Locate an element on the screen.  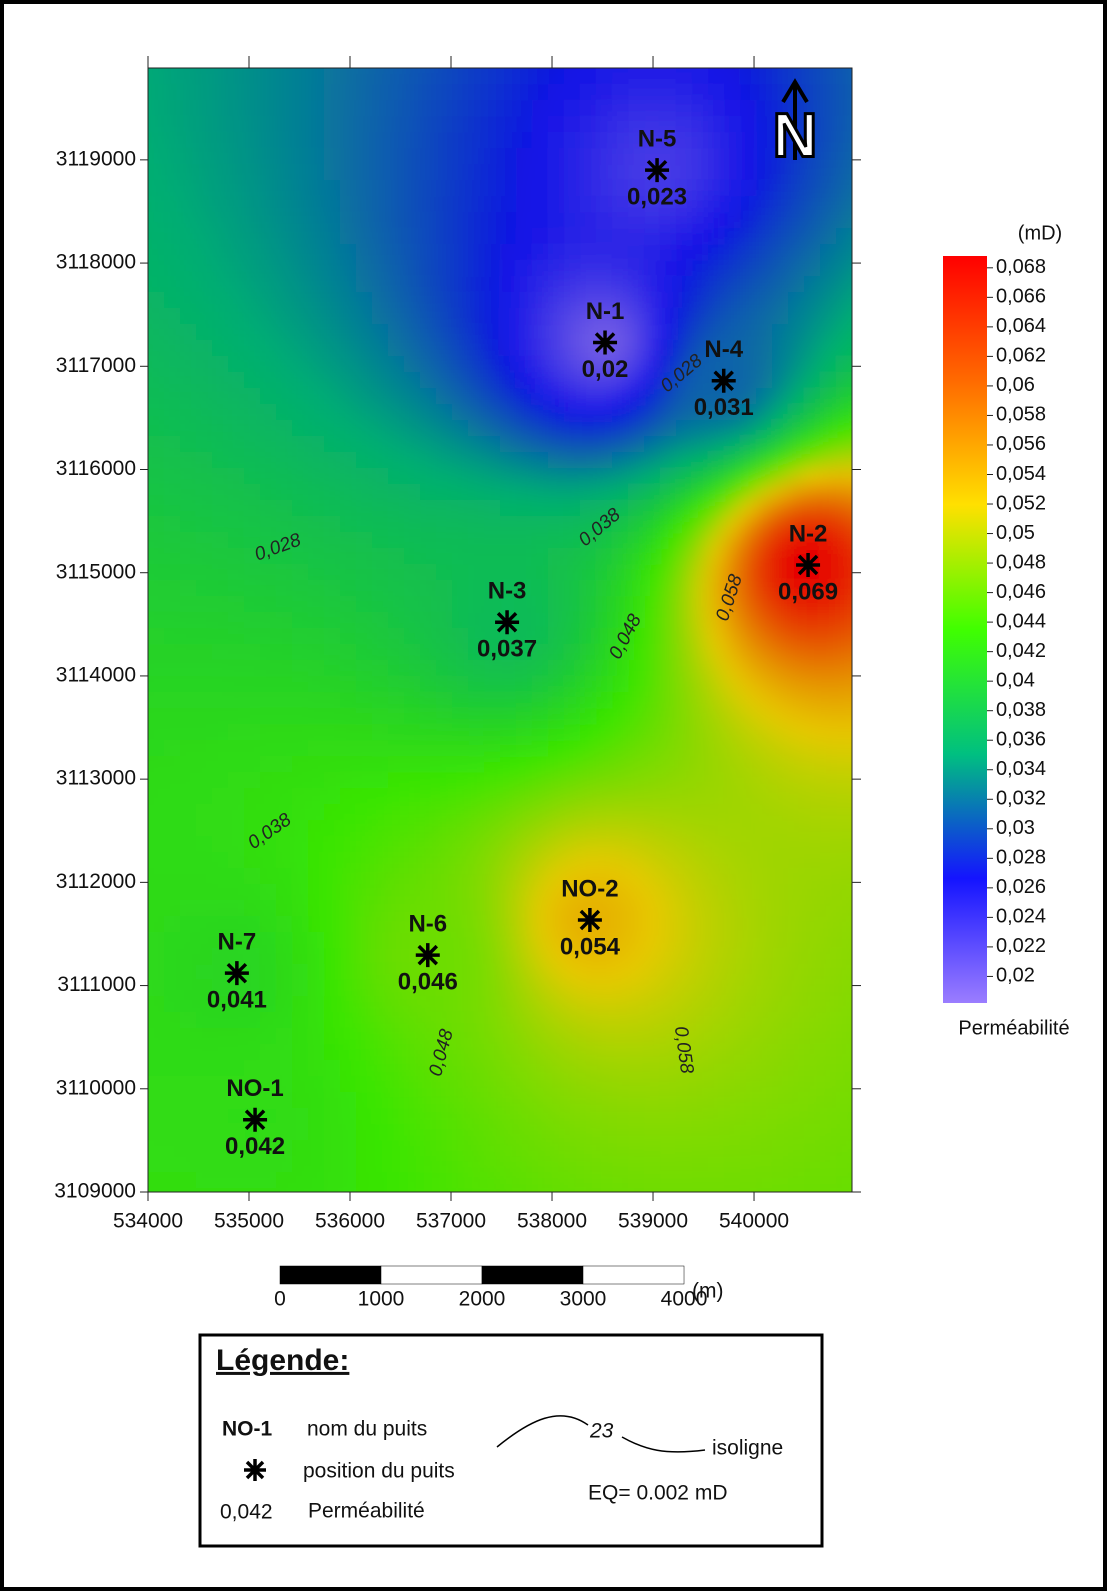
well-value: 0,041 is located at coordinates (237, 1000).